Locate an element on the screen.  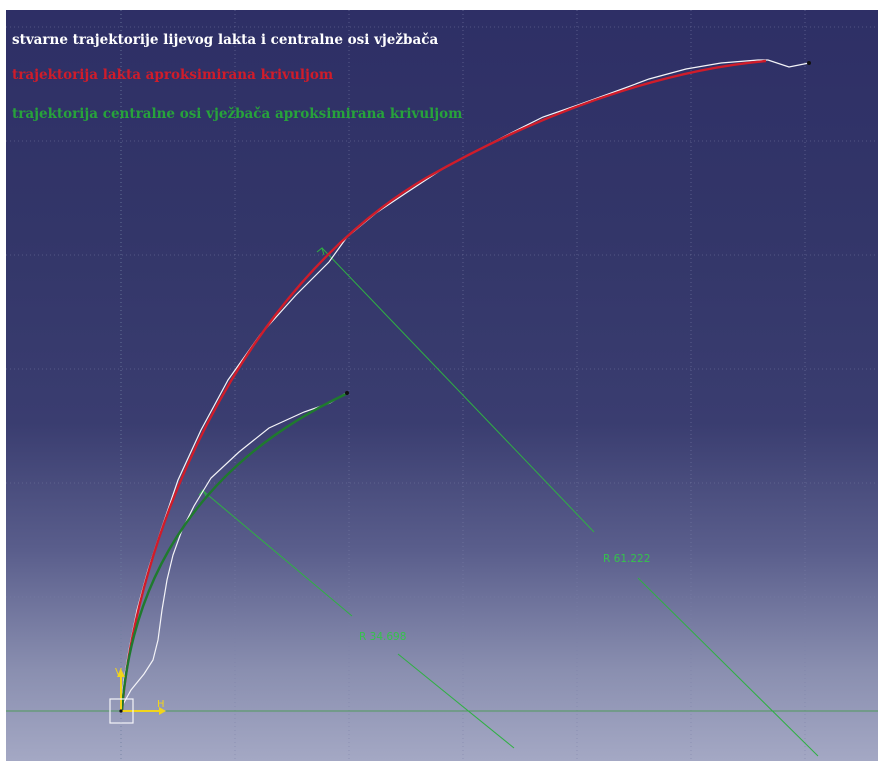
h-axis-label: H is located at coordinates (161, 704).